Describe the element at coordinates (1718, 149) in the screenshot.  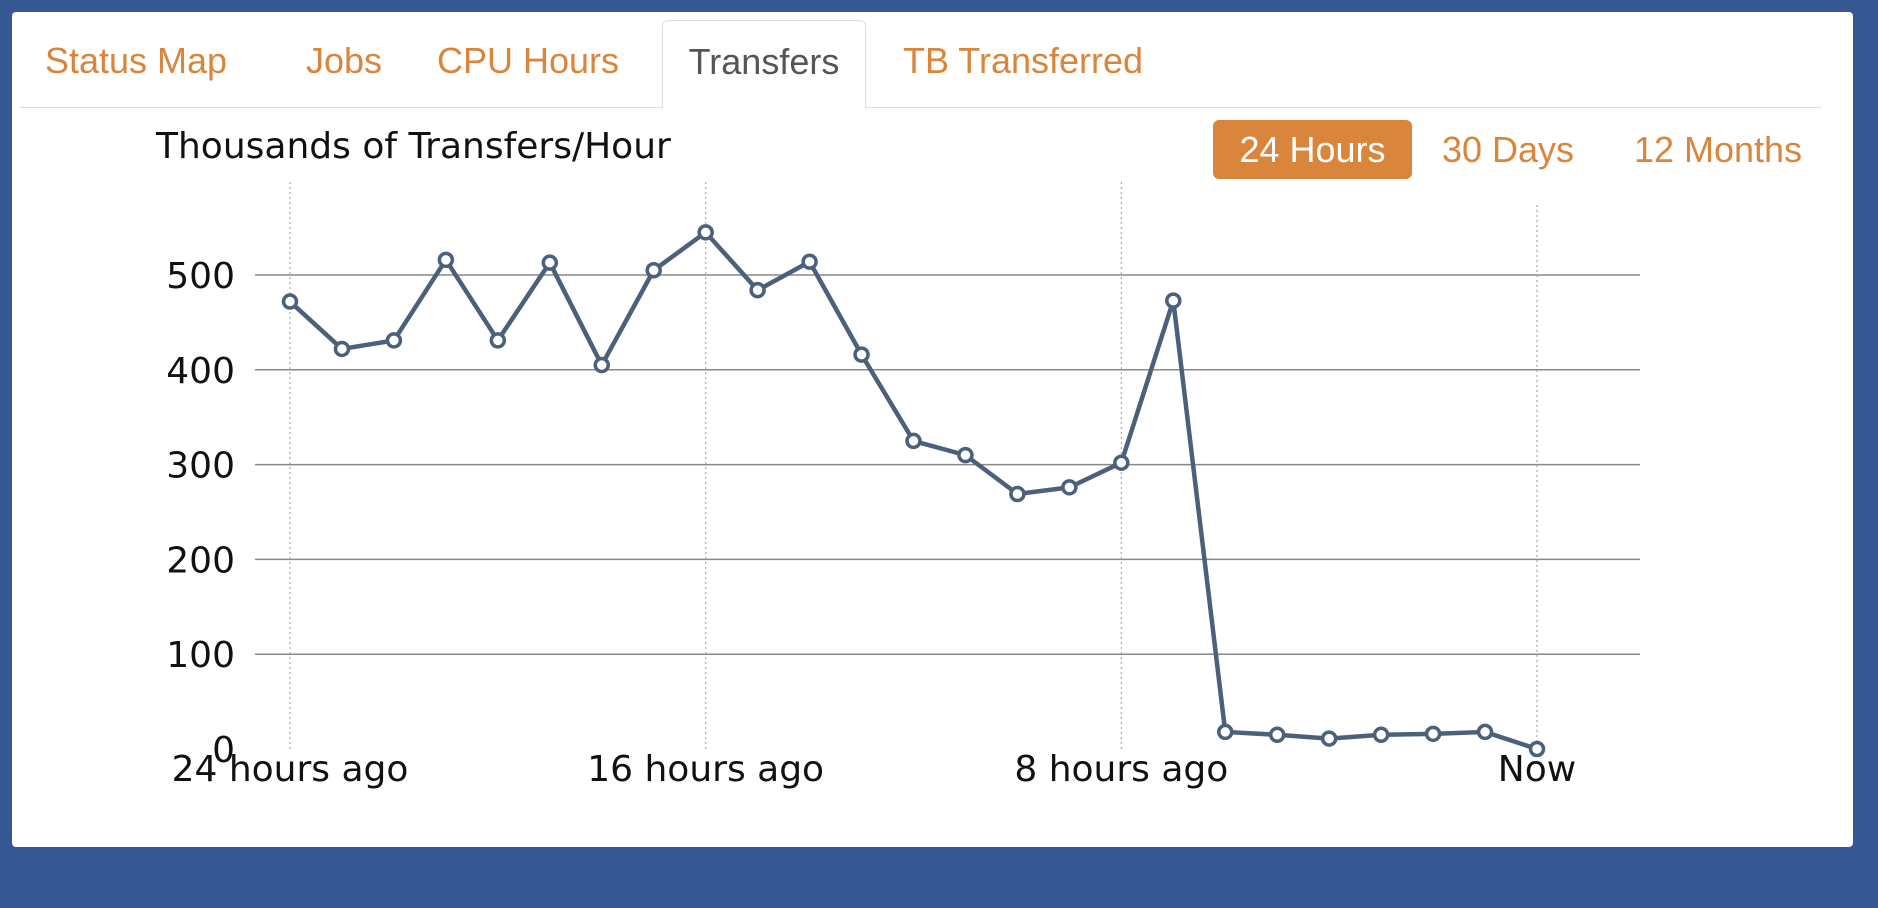
I see `range-12-months-button: 12 Months` at that location.